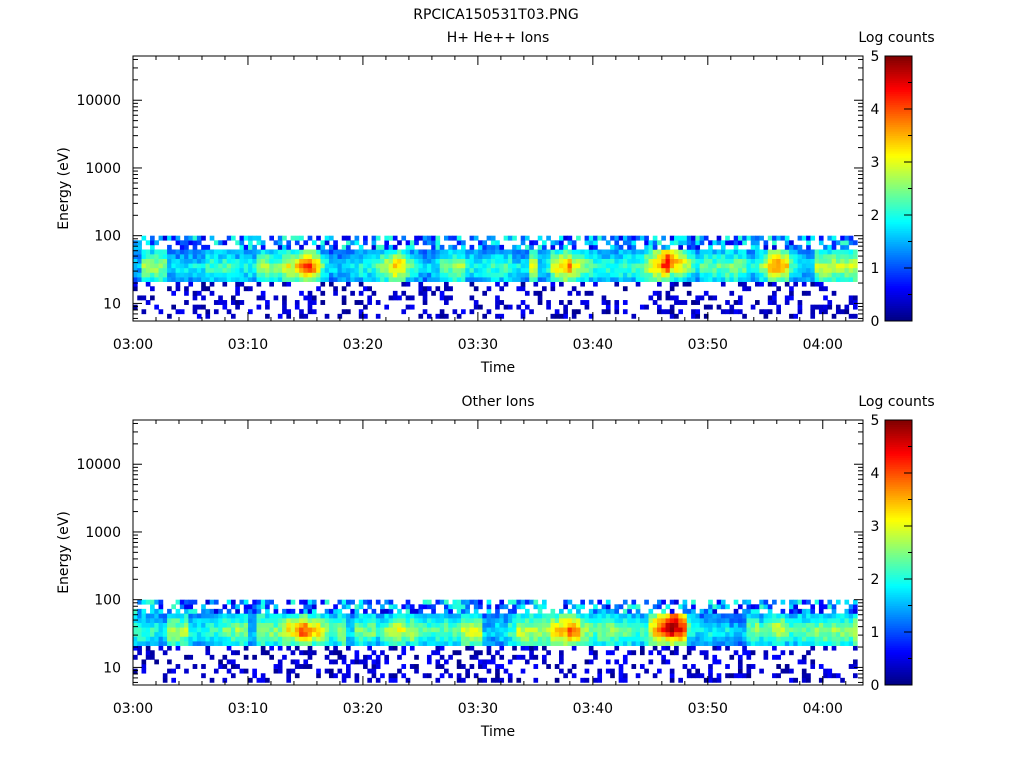 The width and height of the screenshot is (1024, 768). Describe the element at coordinates (64, 552) in the screenshot. I see `y-axis-label: Energy (eV)` at that location.